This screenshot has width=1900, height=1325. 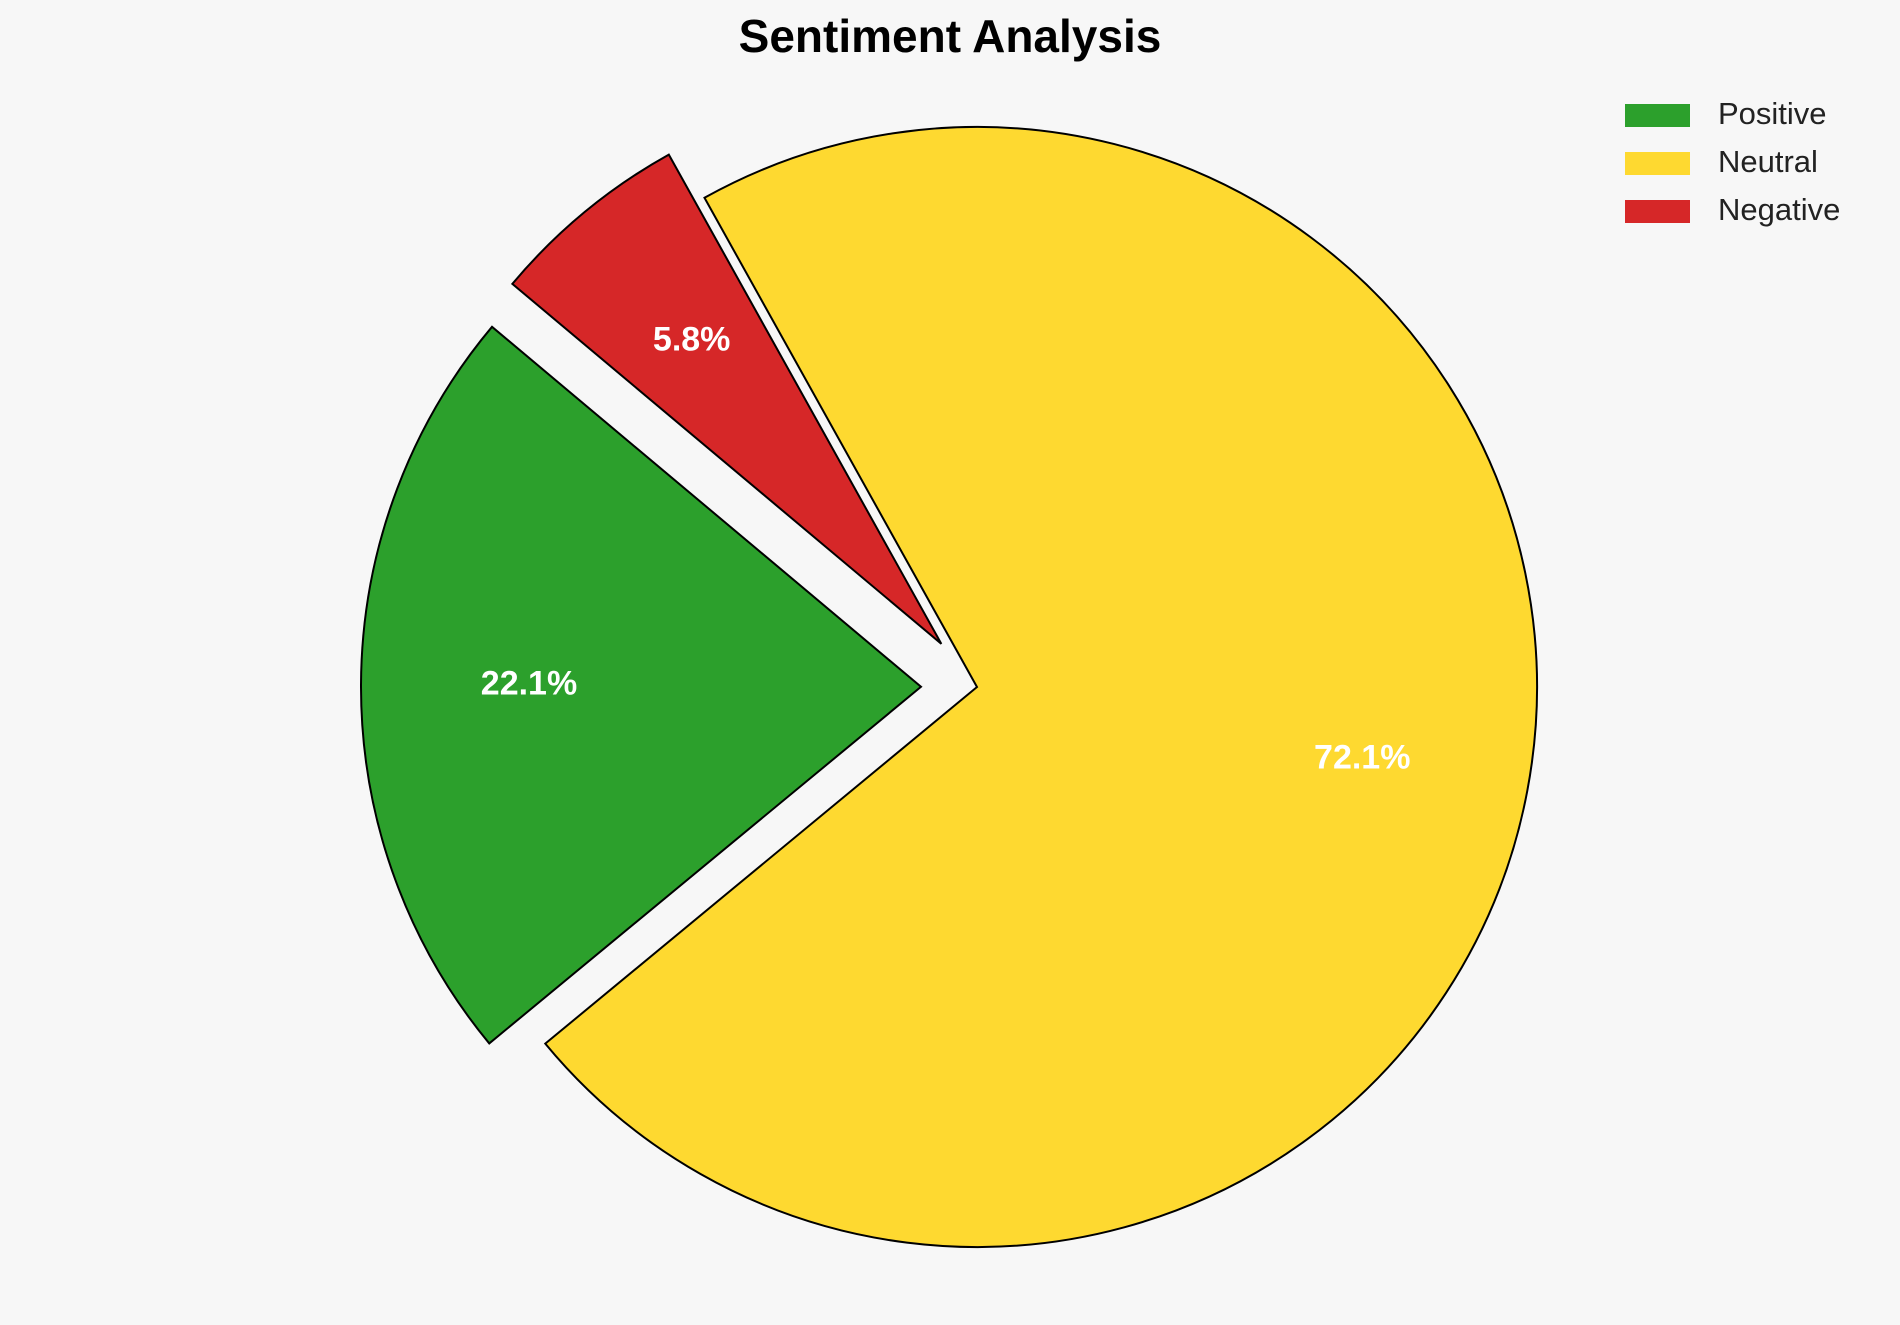 I want to click on slice-label: 72.1%, so click(x=1362, y=757).